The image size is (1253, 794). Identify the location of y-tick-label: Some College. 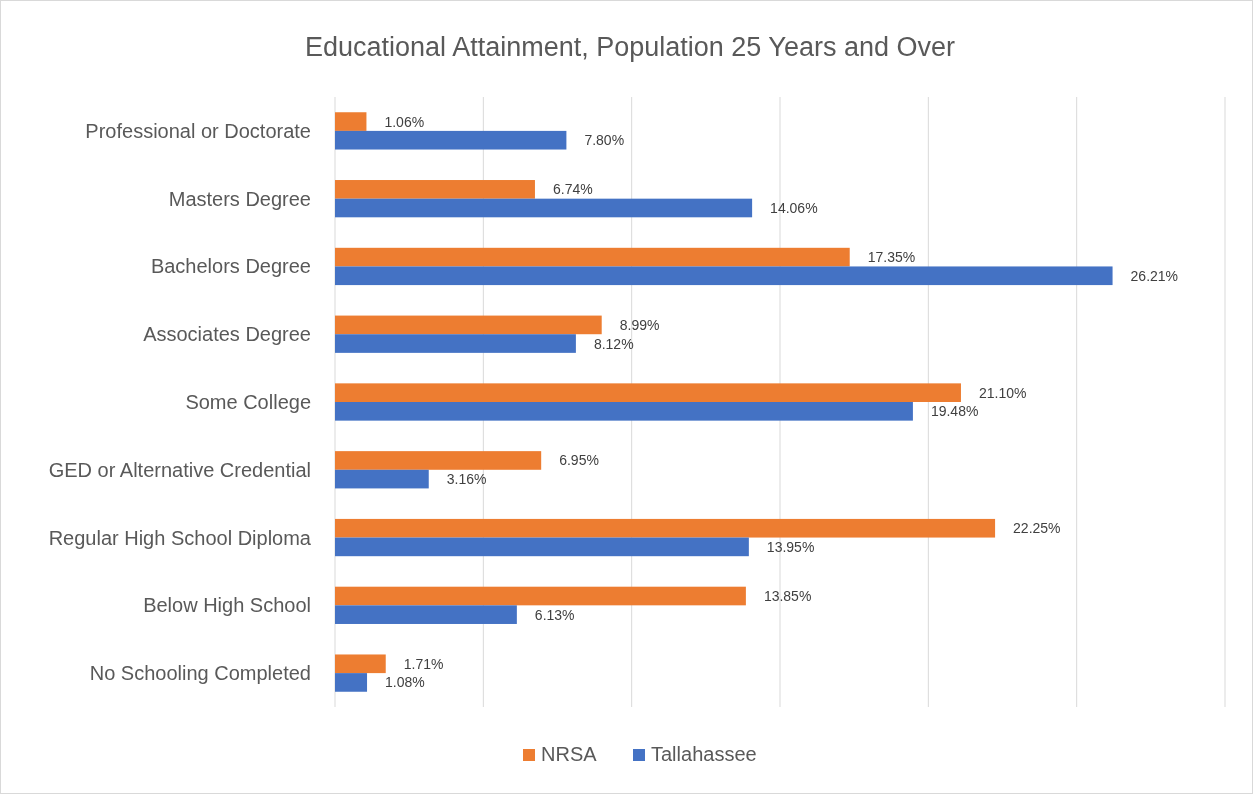
(248, 402).